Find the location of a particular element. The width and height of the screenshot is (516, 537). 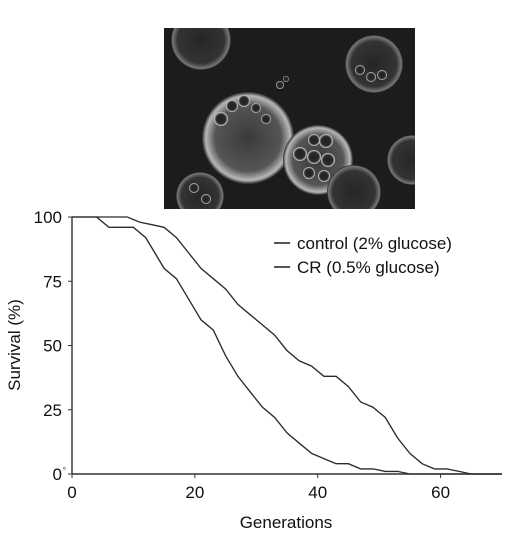

y-tick-label: 25 is located at coordinates (52, 410).